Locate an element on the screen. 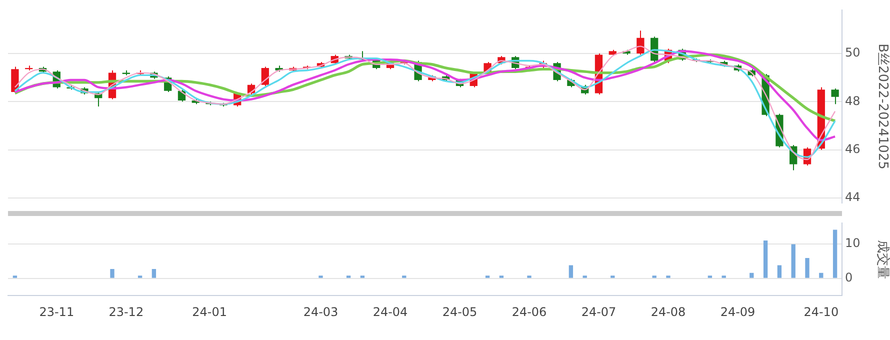 Image resolution: width=890 pixels, height=340 pixels. x-tick-label: 24-08 is located at coordinates (668, 311).